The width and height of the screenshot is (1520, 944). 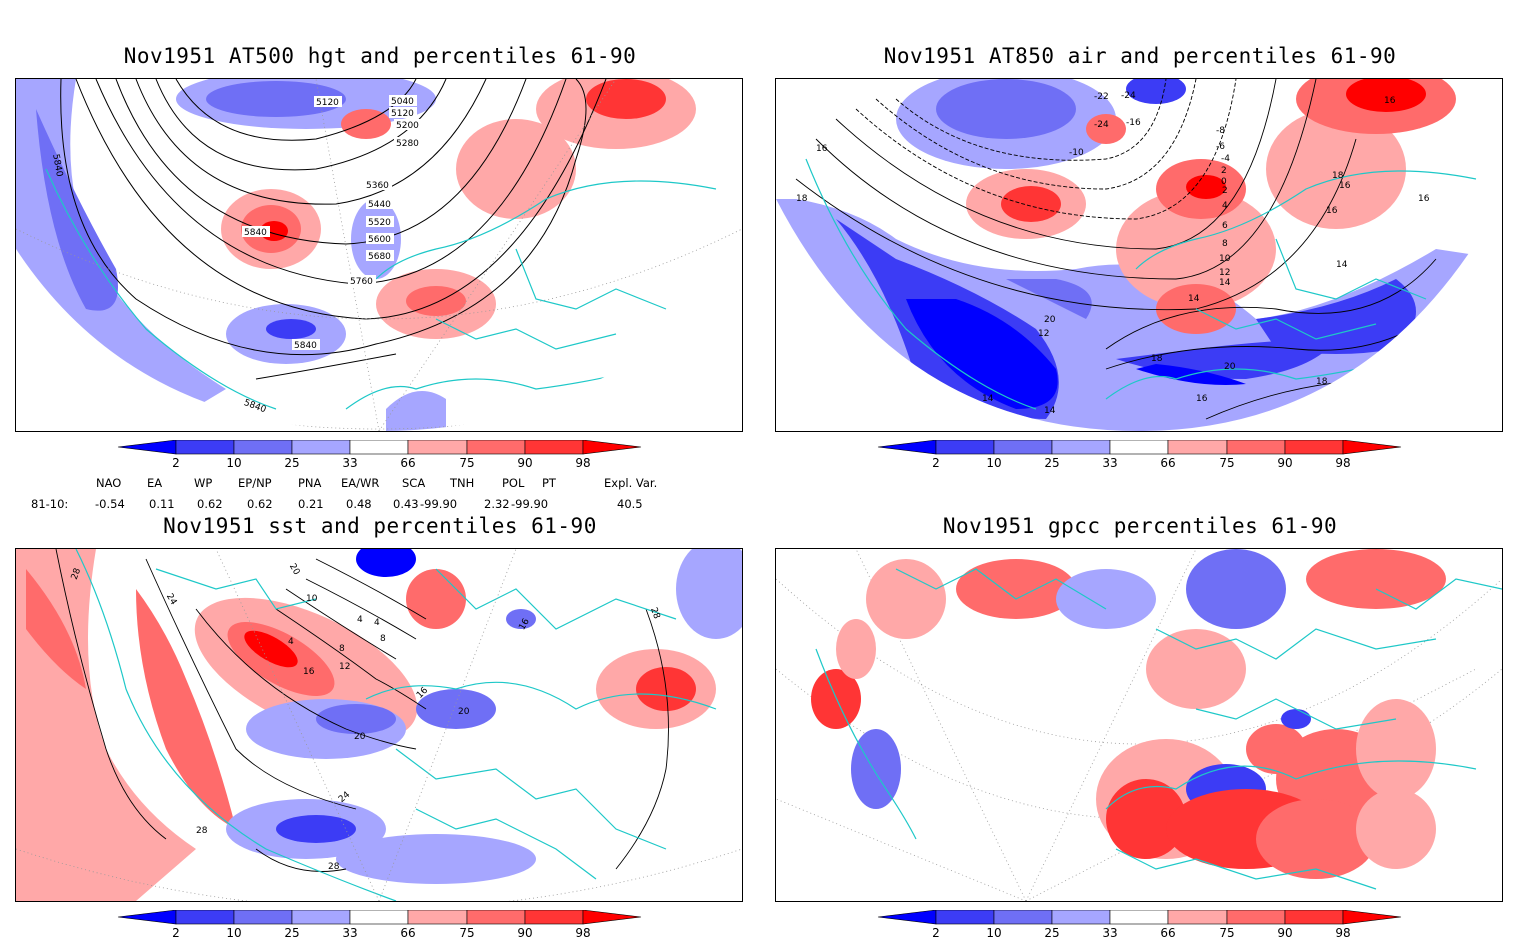 I want to click on index-value: 0.21, so click(x=311, y=504).